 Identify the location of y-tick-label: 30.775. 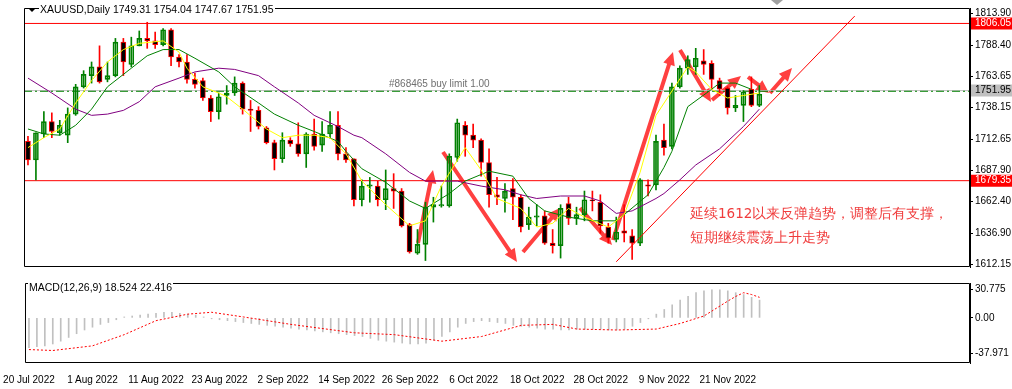
(991, 288).